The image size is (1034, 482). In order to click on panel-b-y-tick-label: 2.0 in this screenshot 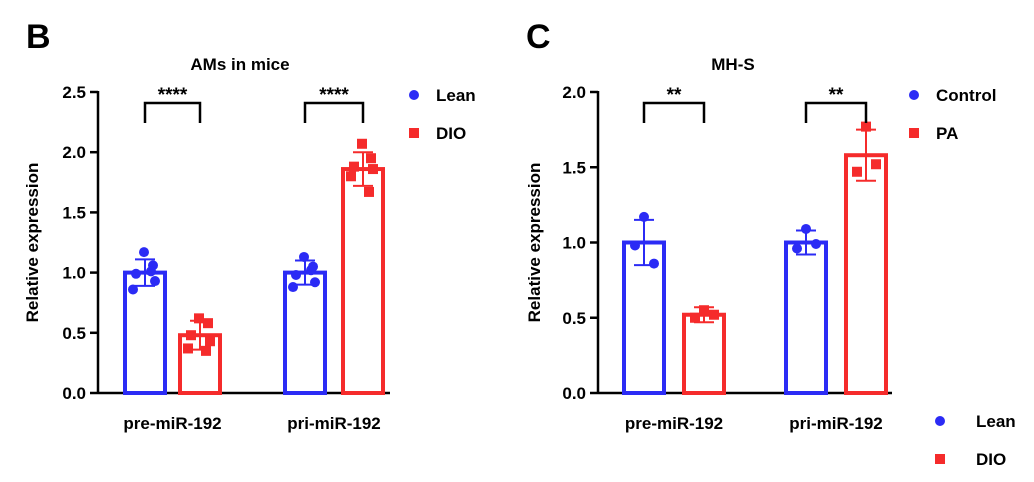, I will do `click(74, 152)`.